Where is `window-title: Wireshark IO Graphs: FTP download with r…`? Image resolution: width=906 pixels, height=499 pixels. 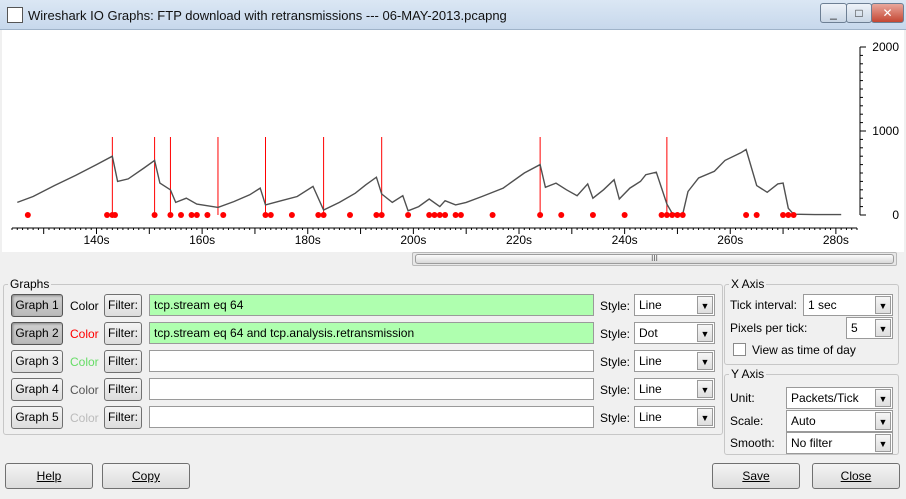
window-title: Wireshark IO Graphs: FTP download with r… is located at coordinates (267, 15).